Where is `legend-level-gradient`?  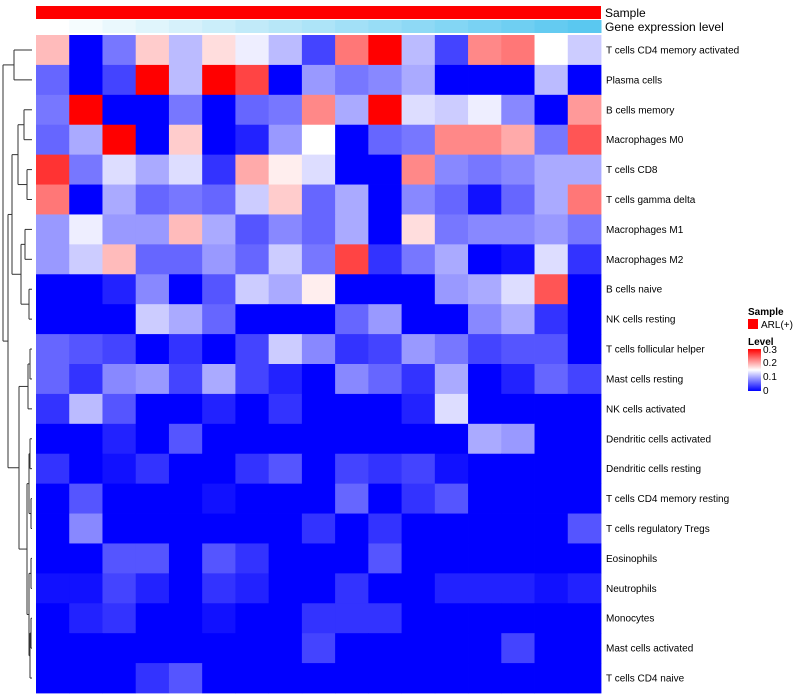 legend-level-gradient is located at coordinates (754, 370).